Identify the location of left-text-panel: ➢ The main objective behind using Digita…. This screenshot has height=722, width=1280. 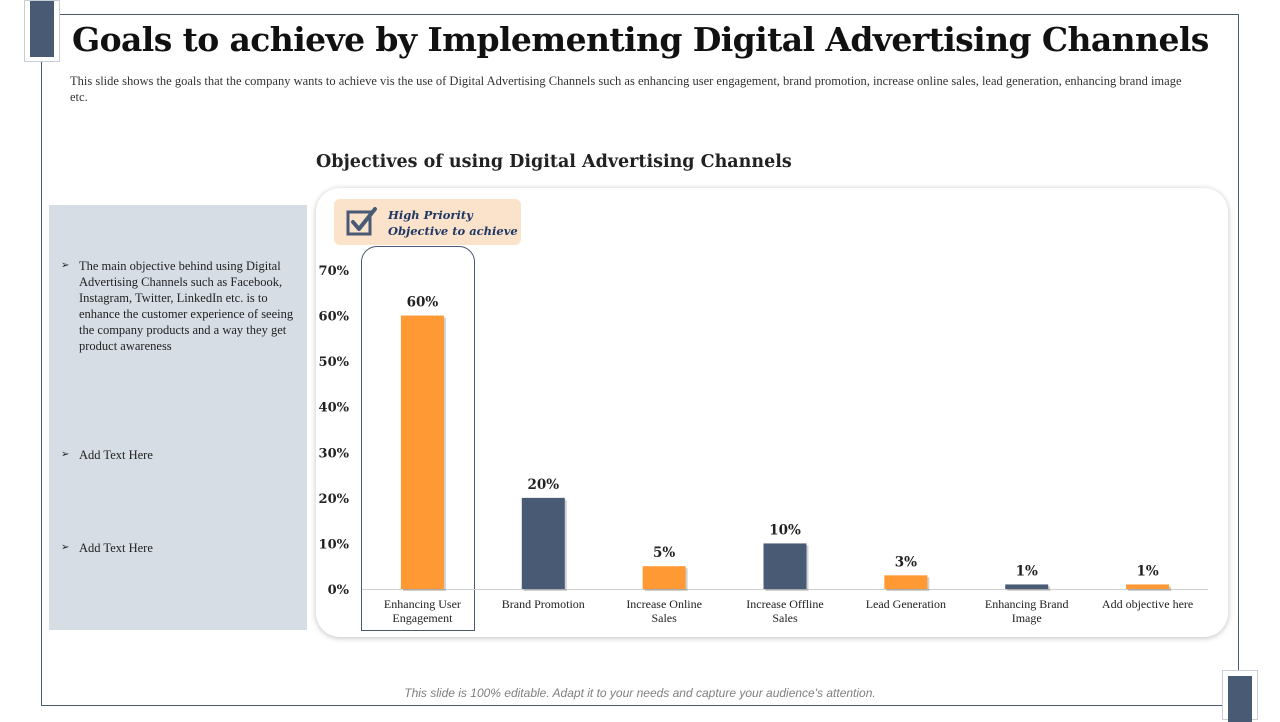
(178, 417).